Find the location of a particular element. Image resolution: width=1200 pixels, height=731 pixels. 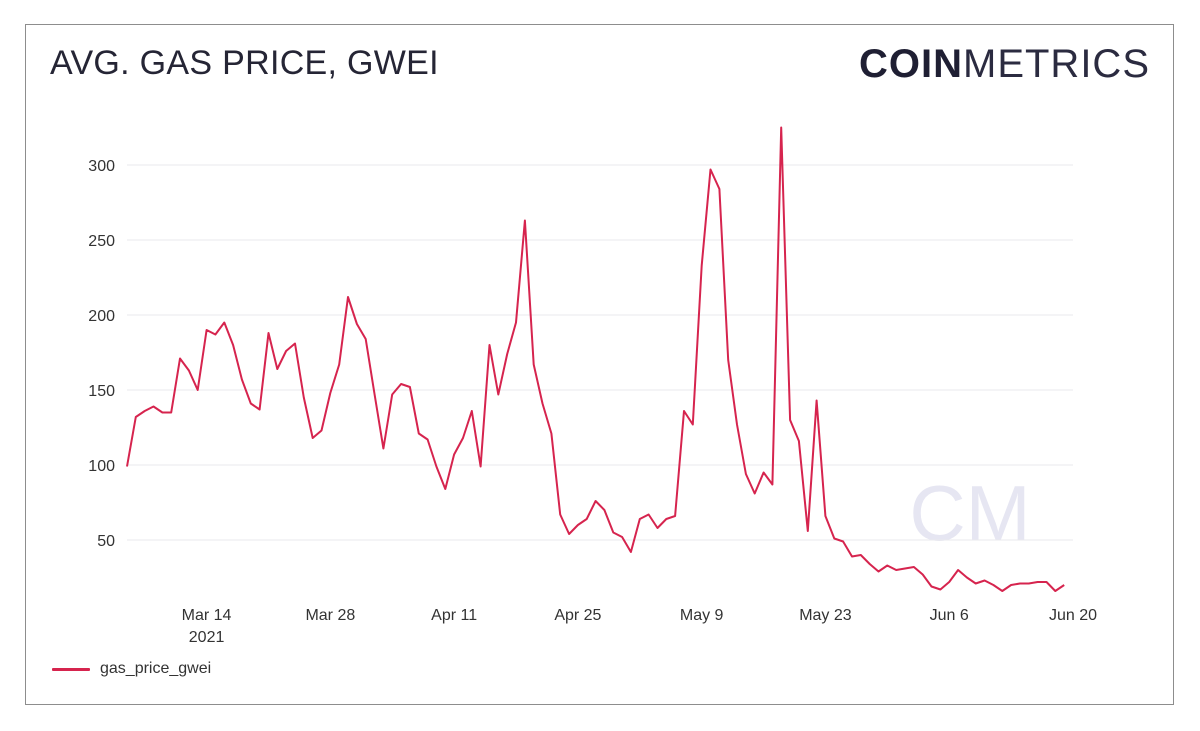

logo-bold-text: COIN is located at coordinates (911, 64).